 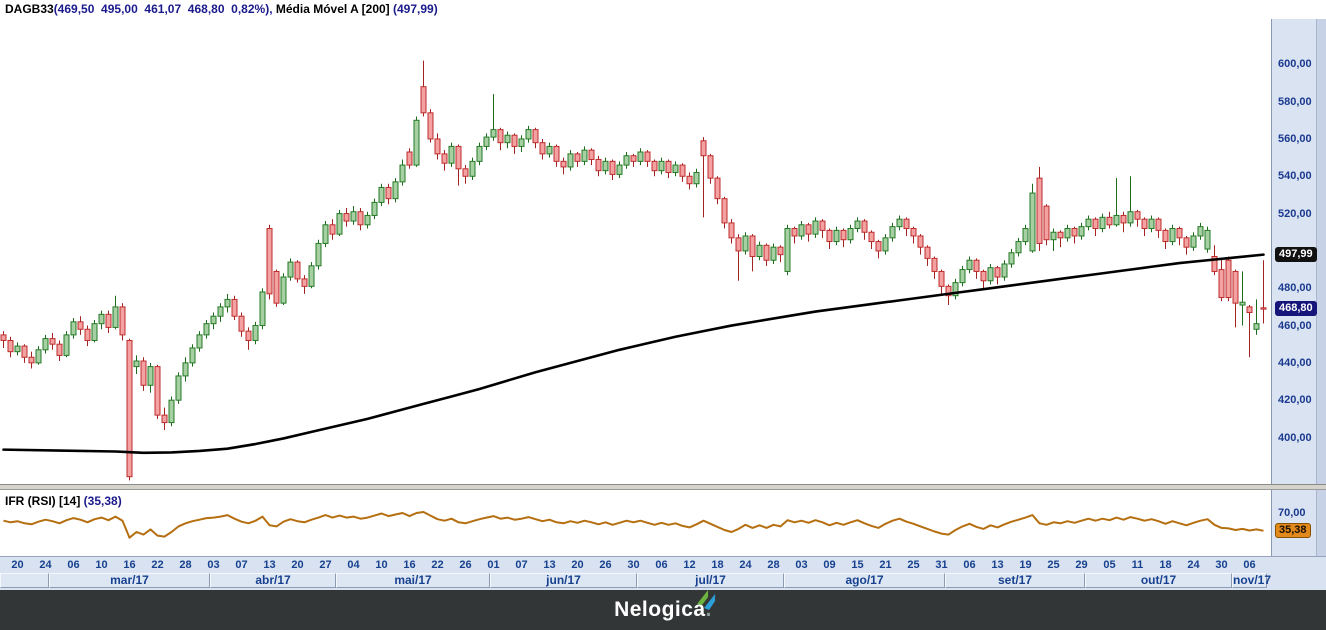 I want to click on rsi-value-badge: 35,38, so click(x=1293, y=530).